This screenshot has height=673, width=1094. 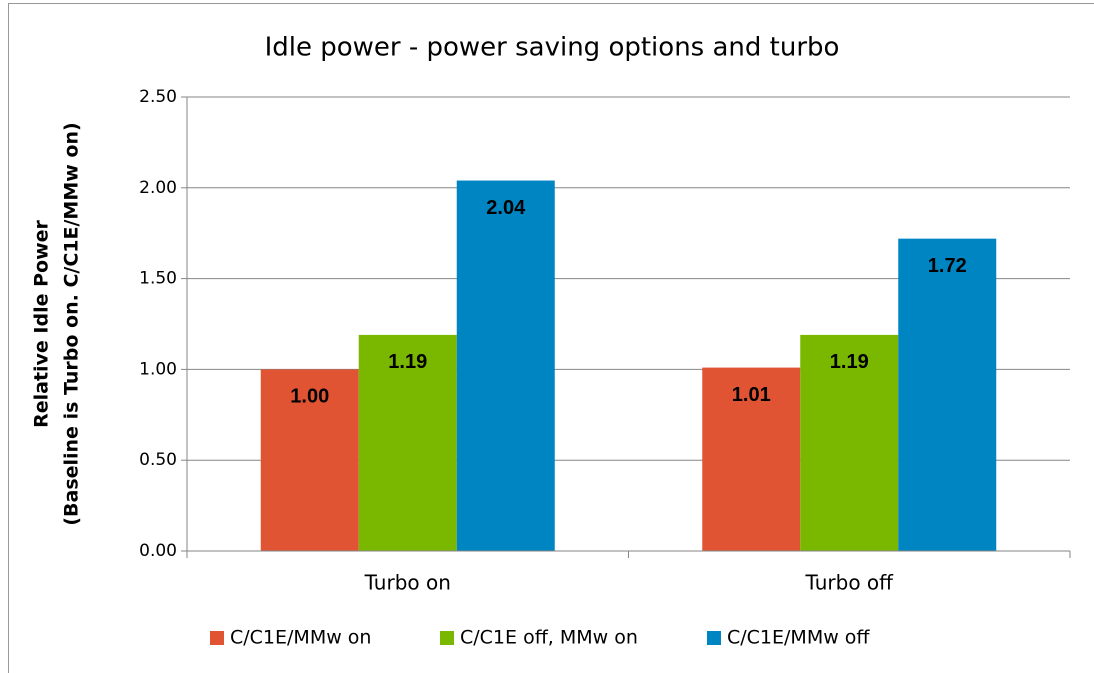 What do you see at coordinates (947, 266) in the screenshot?
I see `data-label: 1.72` at bounding box center [947, 266].